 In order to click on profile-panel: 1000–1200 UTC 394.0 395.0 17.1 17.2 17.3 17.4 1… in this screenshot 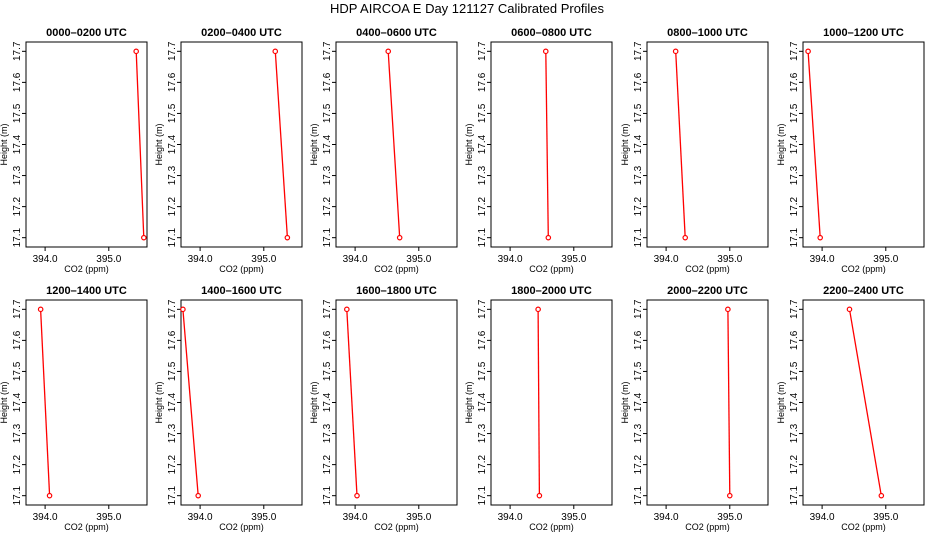, I will do `click(850, 150)`.